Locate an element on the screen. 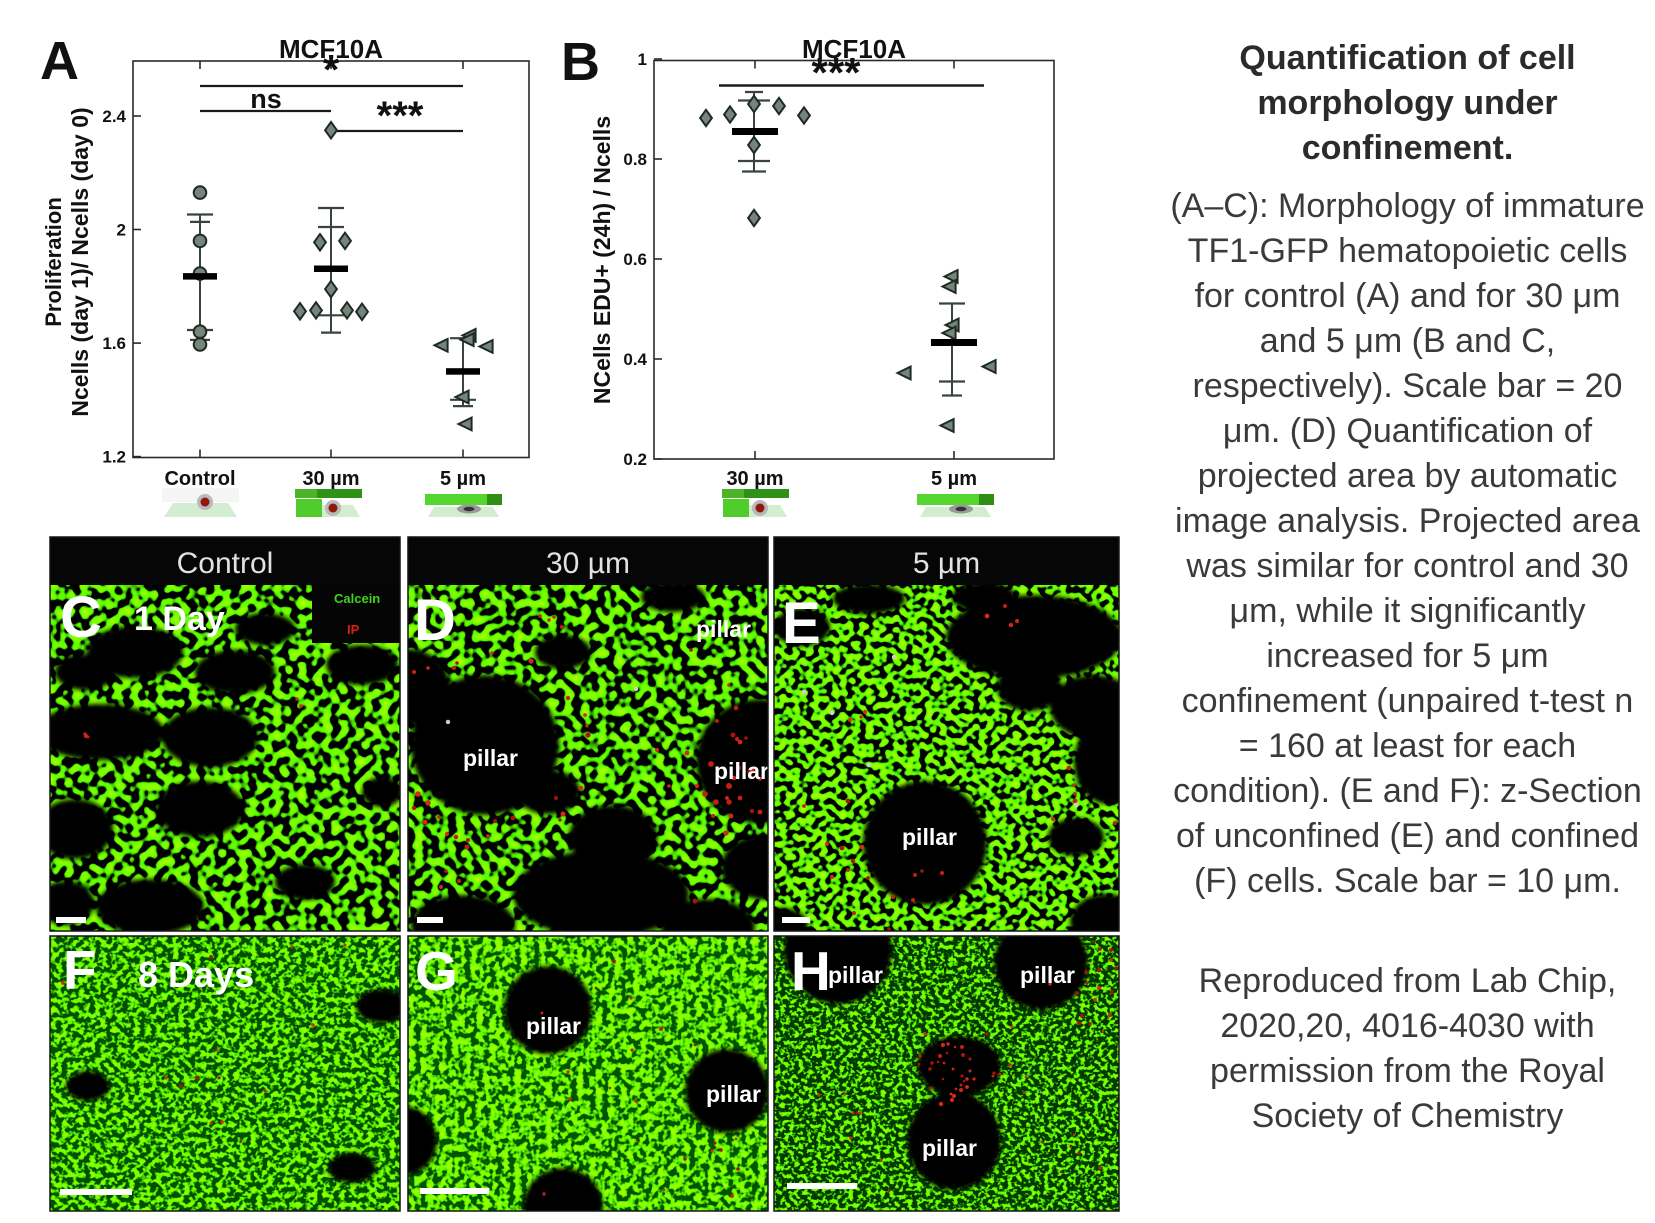 This screenshot has width=1655, height=1223. svg-text: Ncells (day 1)/ Ncells (day 0) is located at coordinates (80, 261).